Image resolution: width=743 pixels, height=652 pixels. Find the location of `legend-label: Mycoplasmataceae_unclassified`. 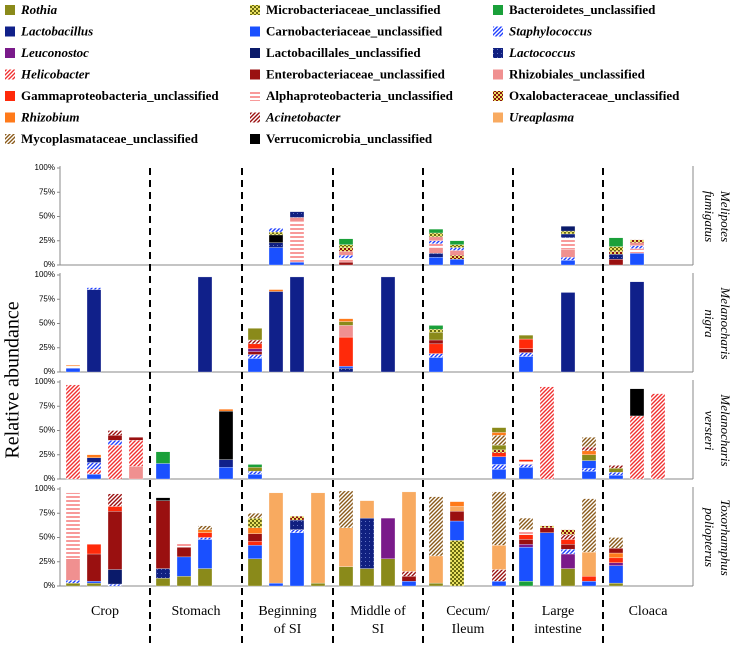

legend-label: Mycoplasmataceae_unclassified is located at coordinates (110, 138).